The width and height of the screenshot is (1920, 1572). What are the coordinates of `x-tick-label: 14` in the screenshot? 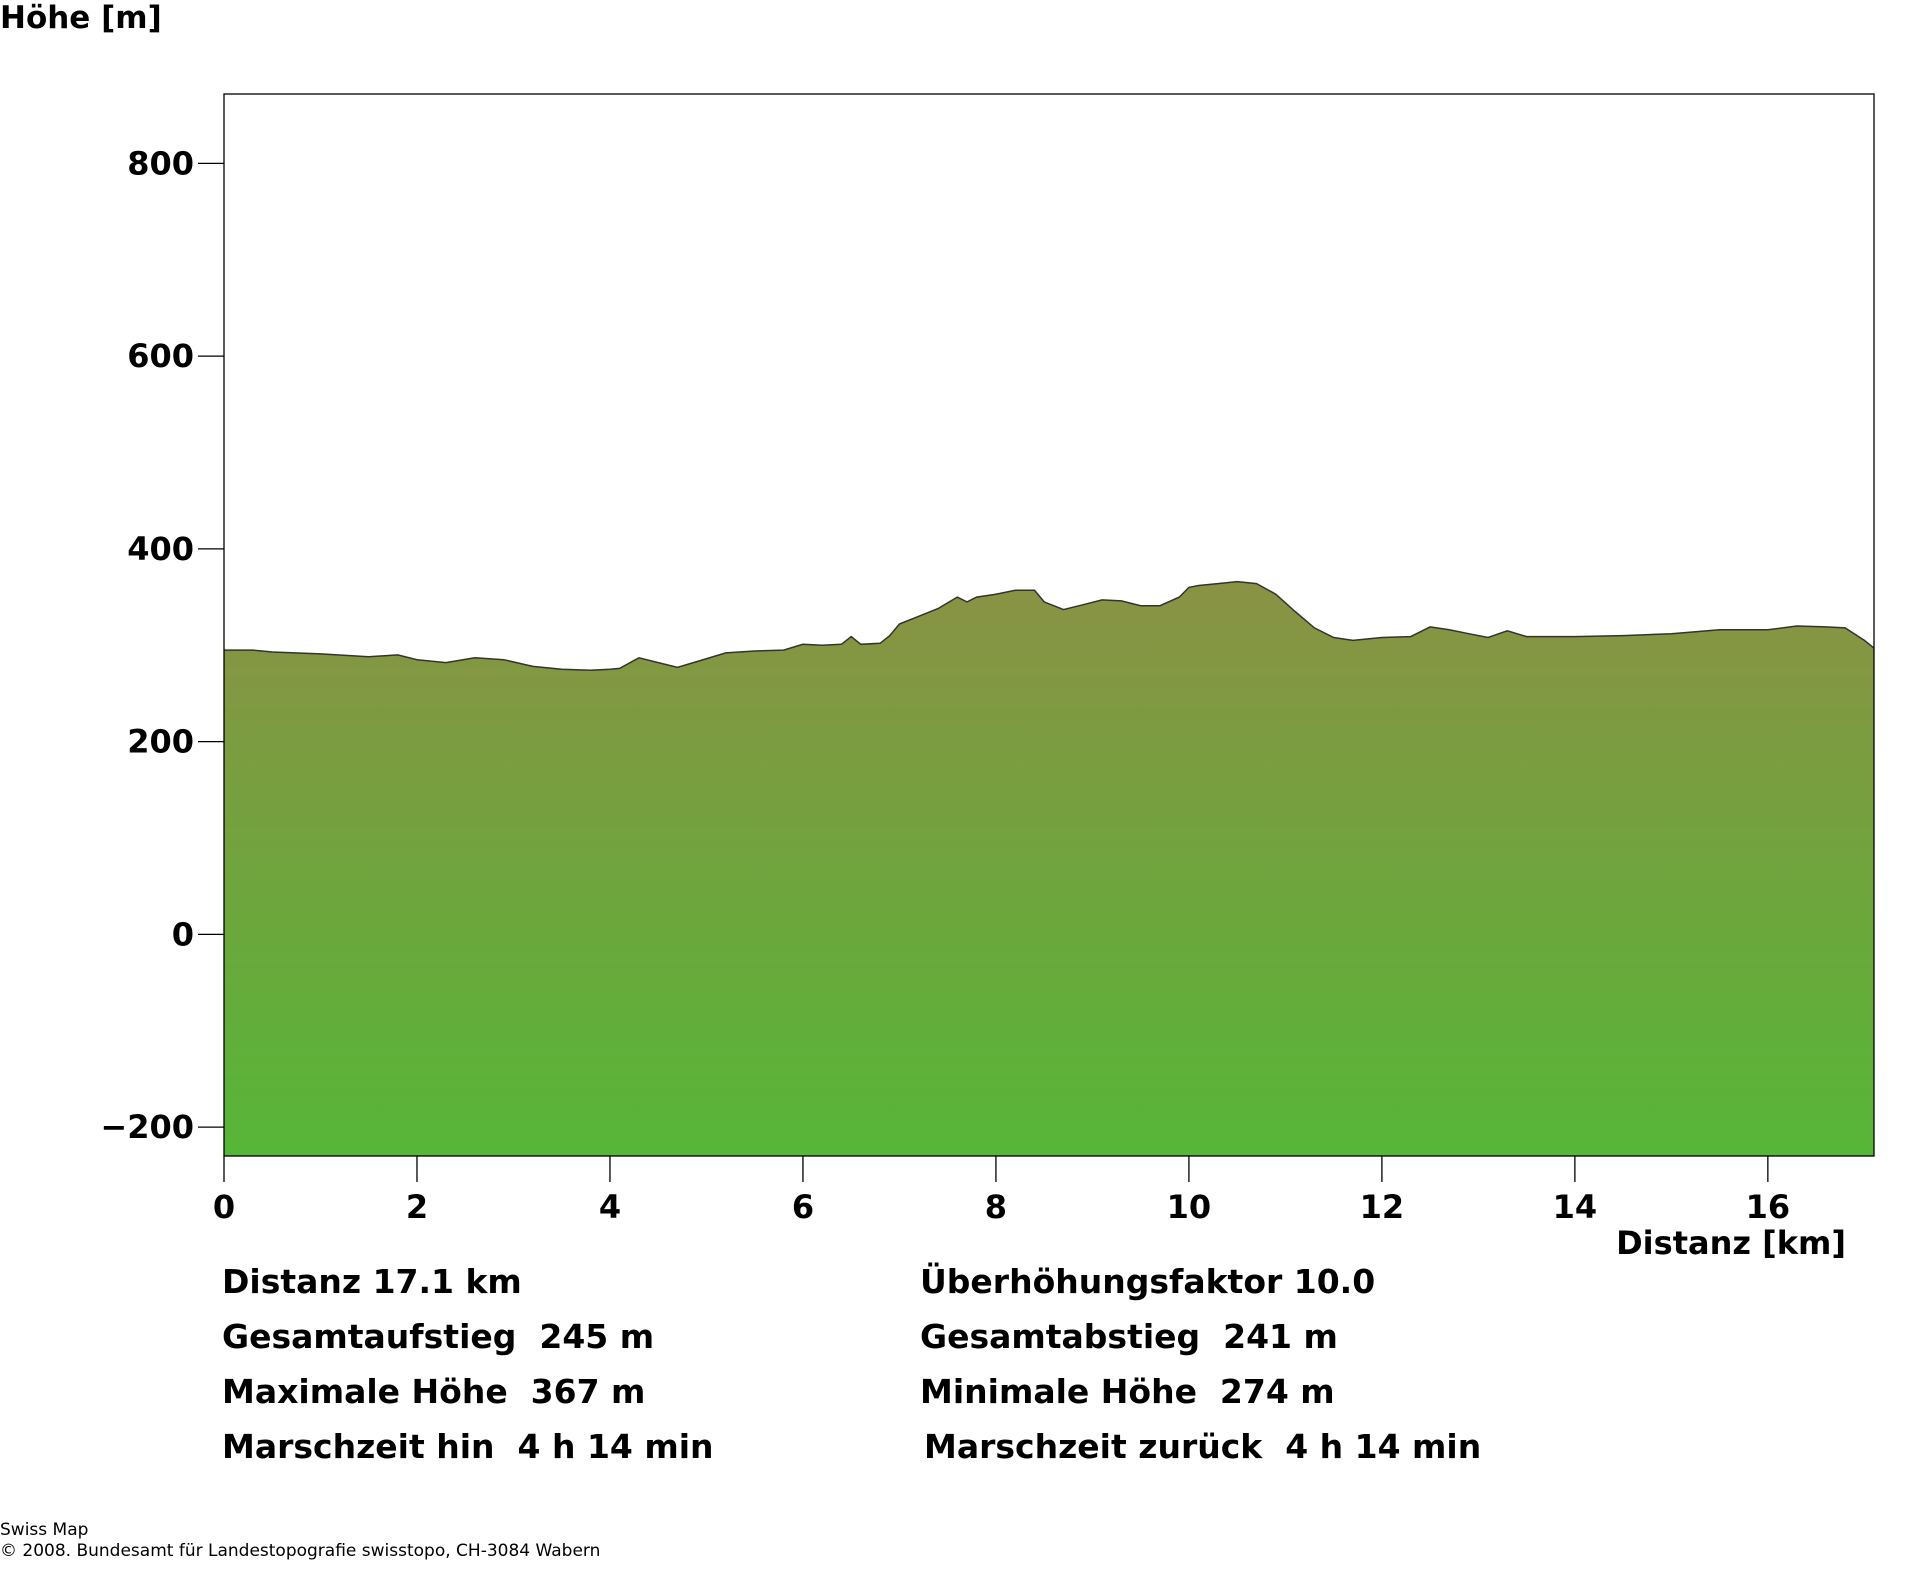 It's located at (1575, 1207).